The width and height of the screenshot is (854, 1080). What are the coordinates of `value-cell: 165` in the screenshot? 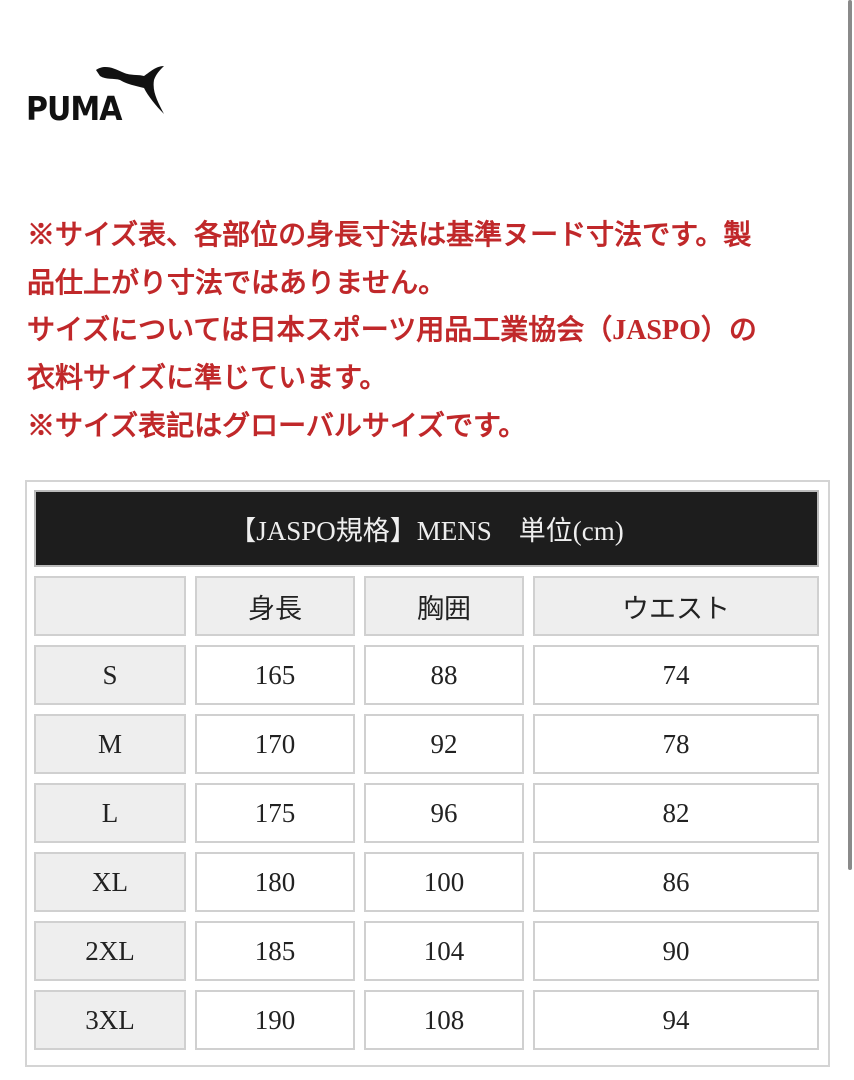 It's located at (275, 675).